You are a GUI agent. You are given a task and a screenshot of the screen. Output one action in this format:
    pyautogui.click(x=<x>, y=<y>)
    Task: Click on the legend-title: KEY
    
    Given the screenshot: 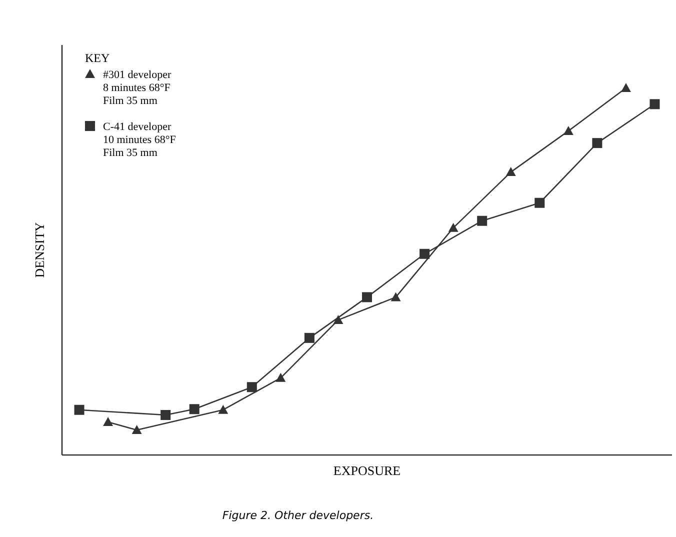 What is the action you would take?
    pyautogui.click(x=97, y=58)
    